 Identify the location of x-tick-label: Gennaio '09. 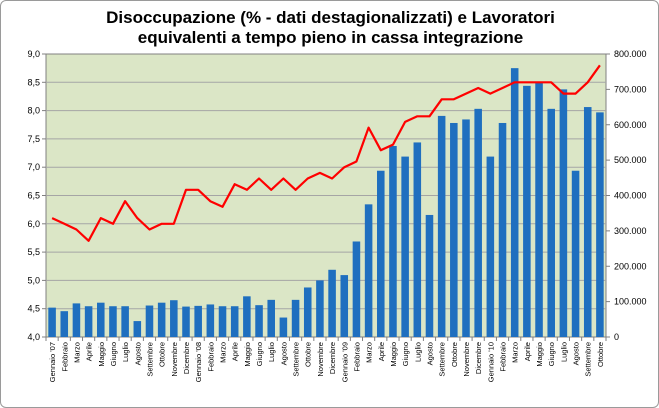
(344, 362).